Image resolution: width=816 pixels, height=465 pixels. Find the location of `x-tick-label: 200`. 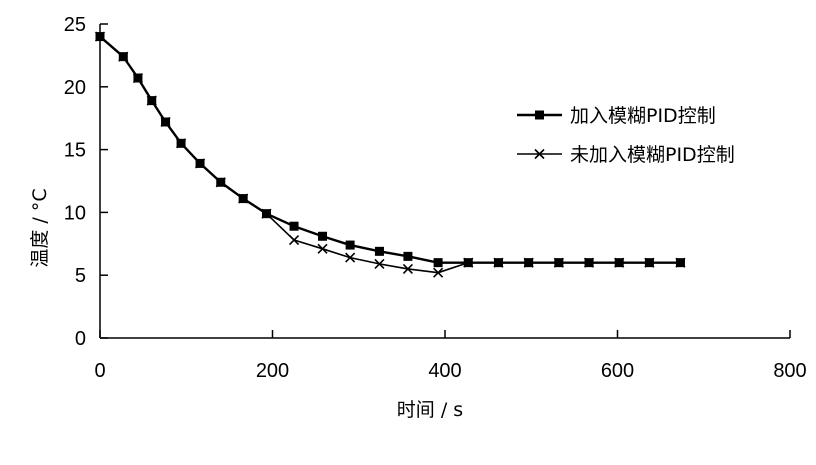

x-tick-label: 200 is located at coordinates (272, 371).